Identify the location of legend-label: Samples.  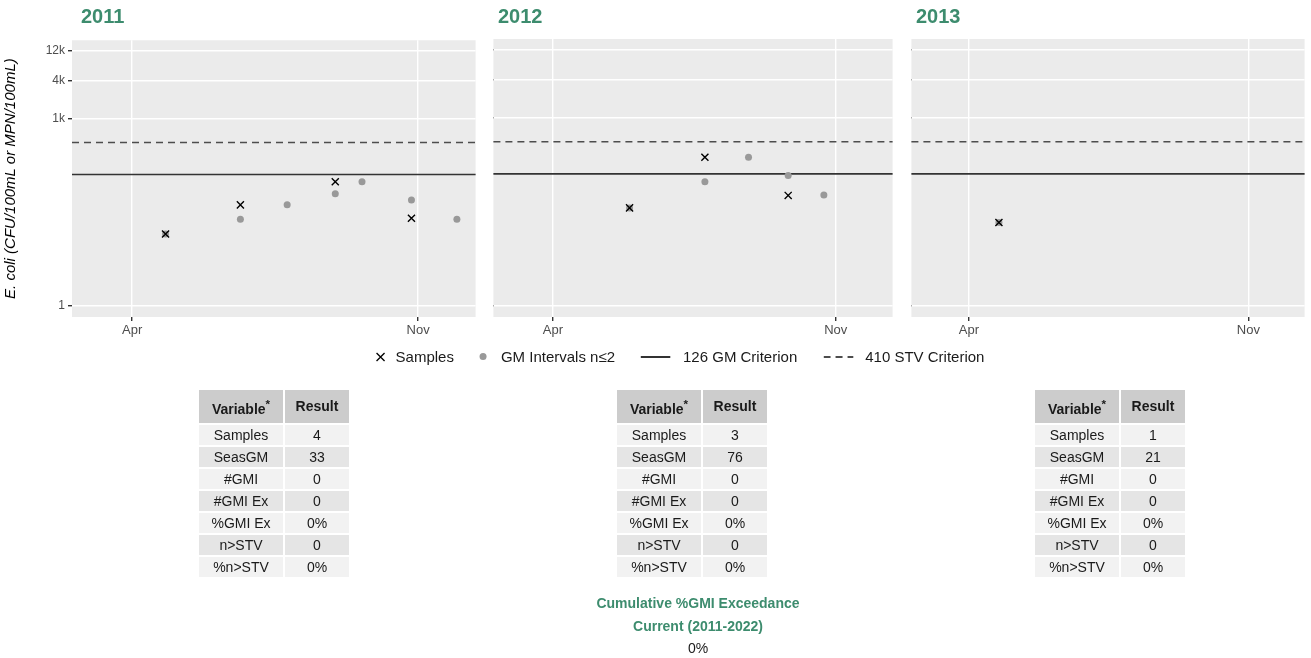
(424, 356).